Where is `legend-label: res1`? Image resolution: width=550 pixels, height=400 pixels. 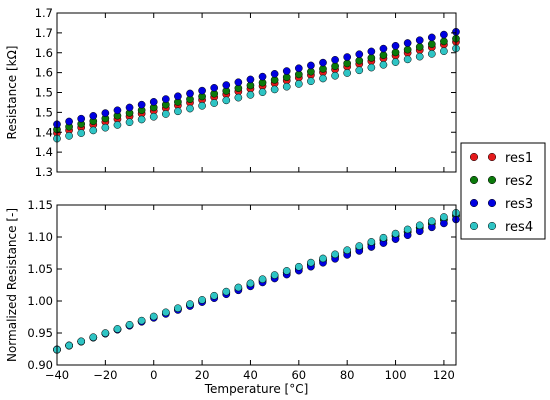 legend-label: res1 is located at coordinates (519, 158).